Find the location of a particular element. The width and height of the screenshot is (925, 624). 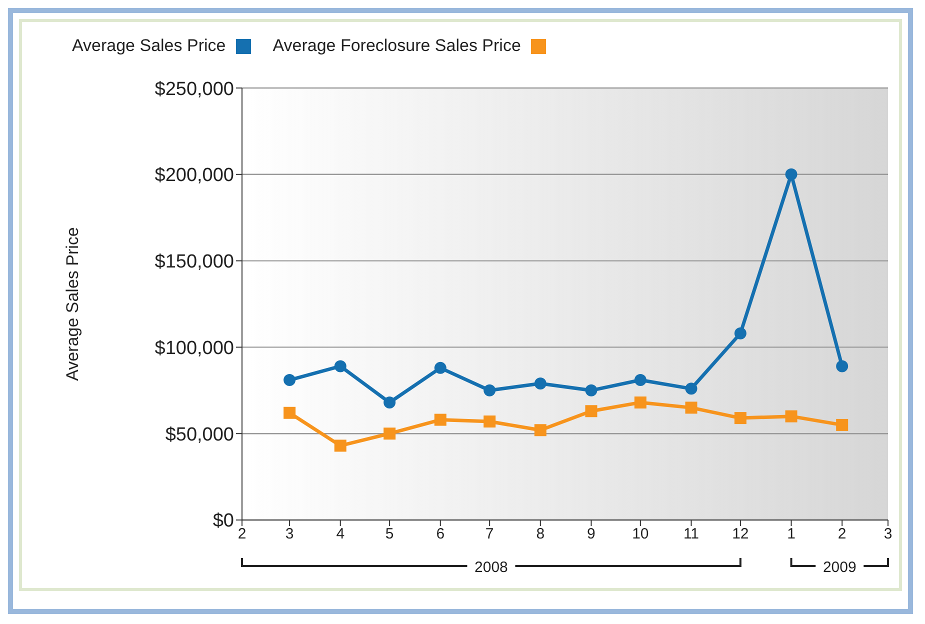

x-tick-label: 11 is located at coordinates (691, 534).